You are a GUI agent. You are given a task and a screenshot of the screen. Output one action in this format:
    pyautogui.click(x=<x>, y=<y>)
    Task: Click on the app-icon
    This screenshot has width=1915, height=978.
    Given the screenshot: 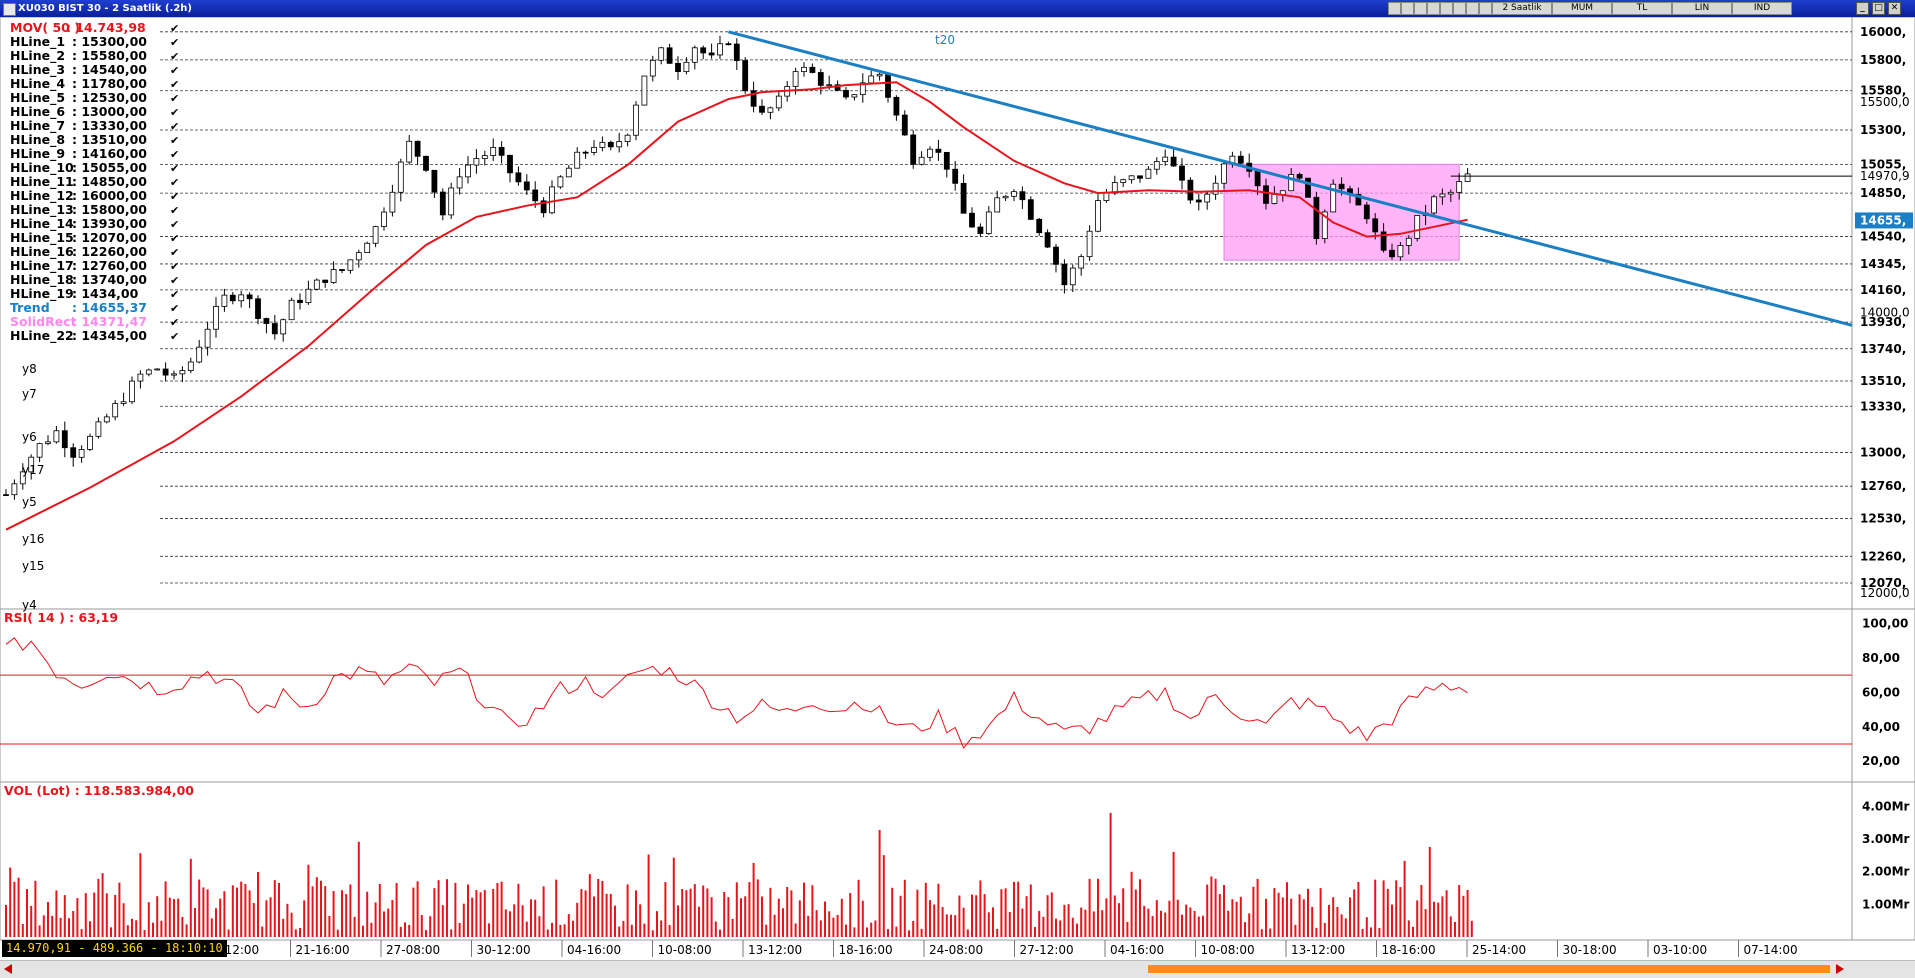 What is the action you would take?
    pyautogui.click(x=9, y=9)
    